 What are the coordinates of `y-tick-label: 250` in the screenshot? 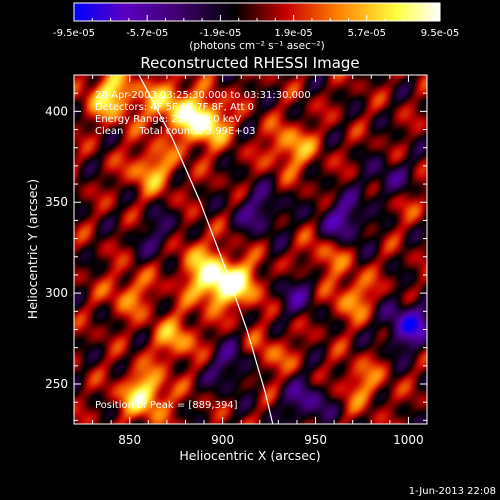 It's located at (56, 384).